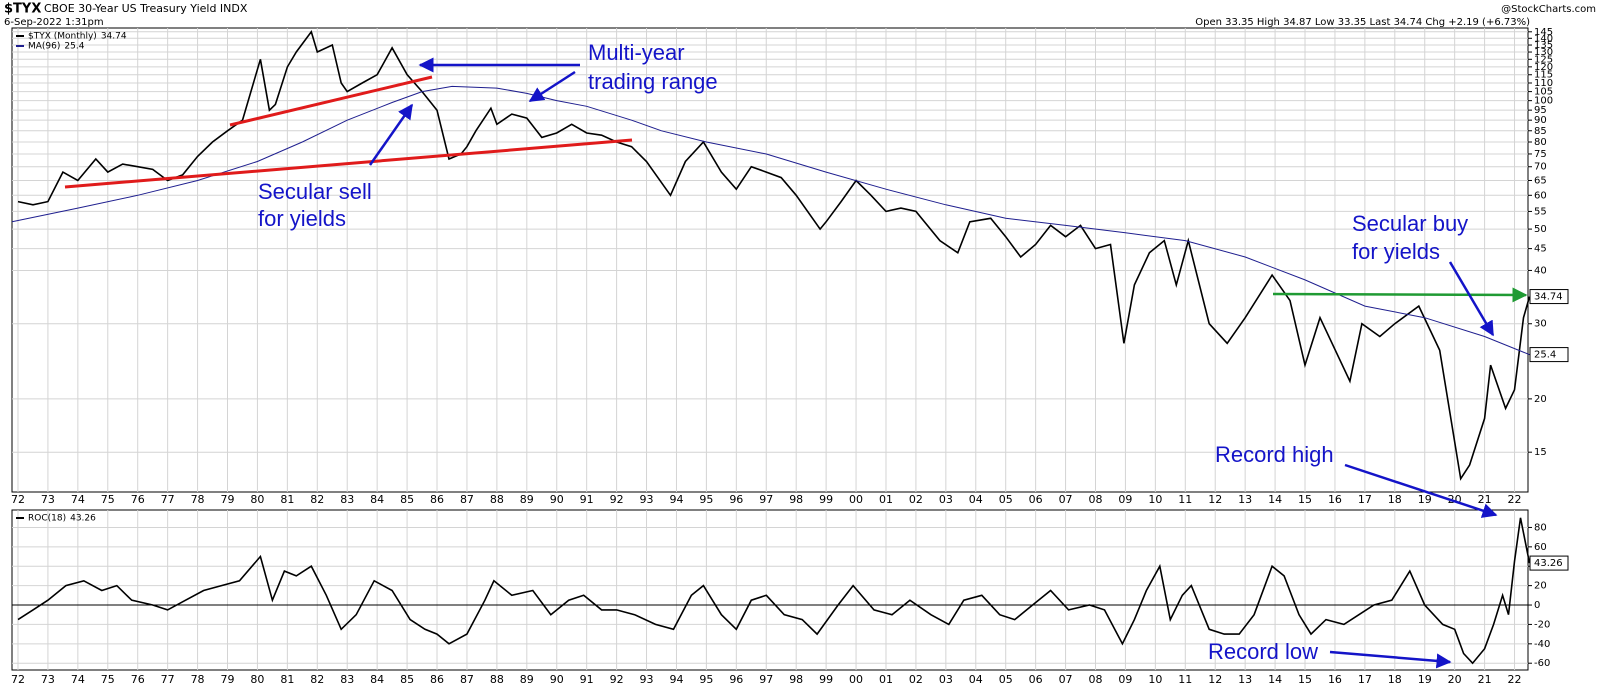  What do you see at coordinates (1542, 663) in the screenshot?
I see `y-tick-label: -60` at bounding box center [1542, 663].